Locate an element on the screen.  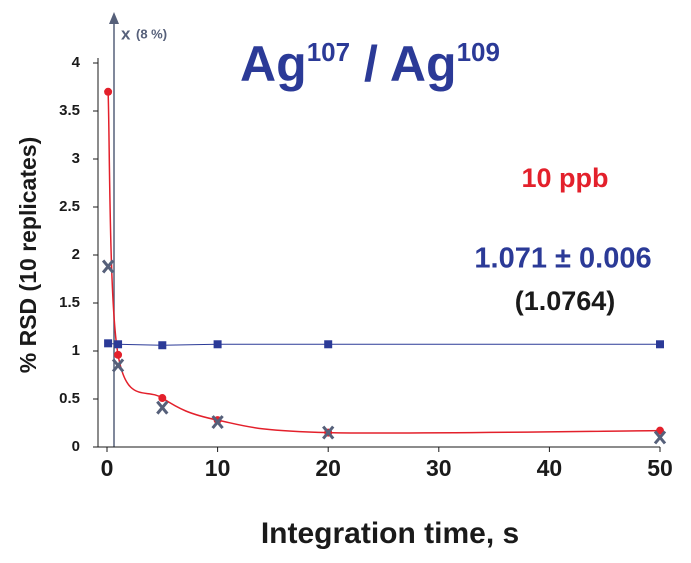
title-part: Ag is located at coordinates (273, 64).